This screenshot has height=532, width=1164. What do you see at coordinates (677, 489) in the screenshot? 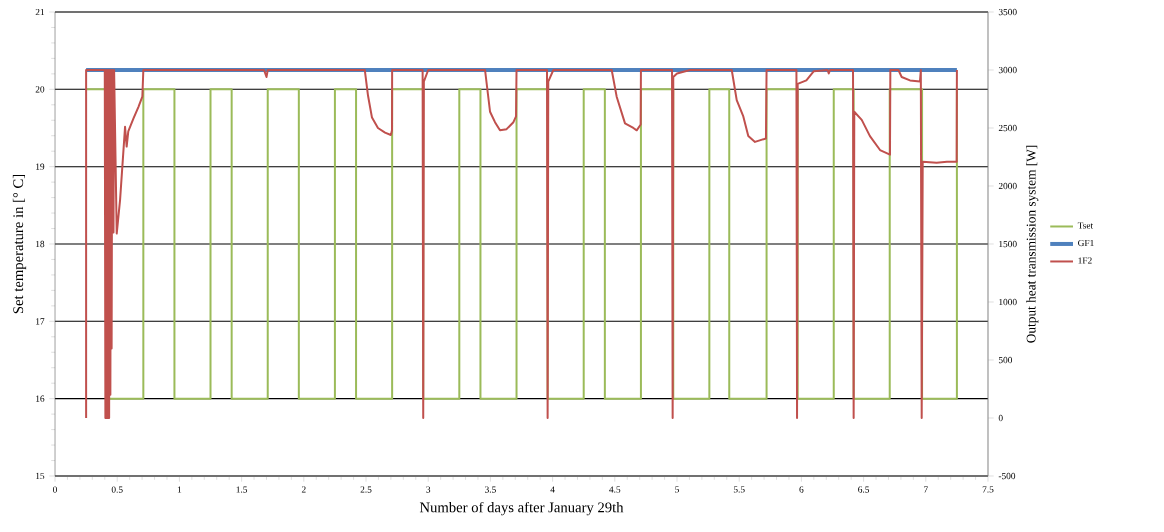
I see `x-tick-label: 5` at bounding box center [677, 489].